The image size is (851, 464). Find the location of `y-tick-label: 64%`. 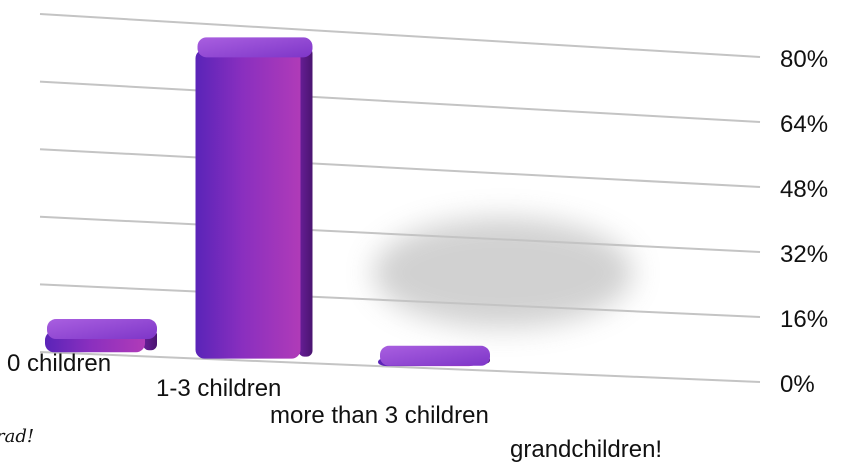

y-tick-label: 64% is located at coordinates (804, 124).